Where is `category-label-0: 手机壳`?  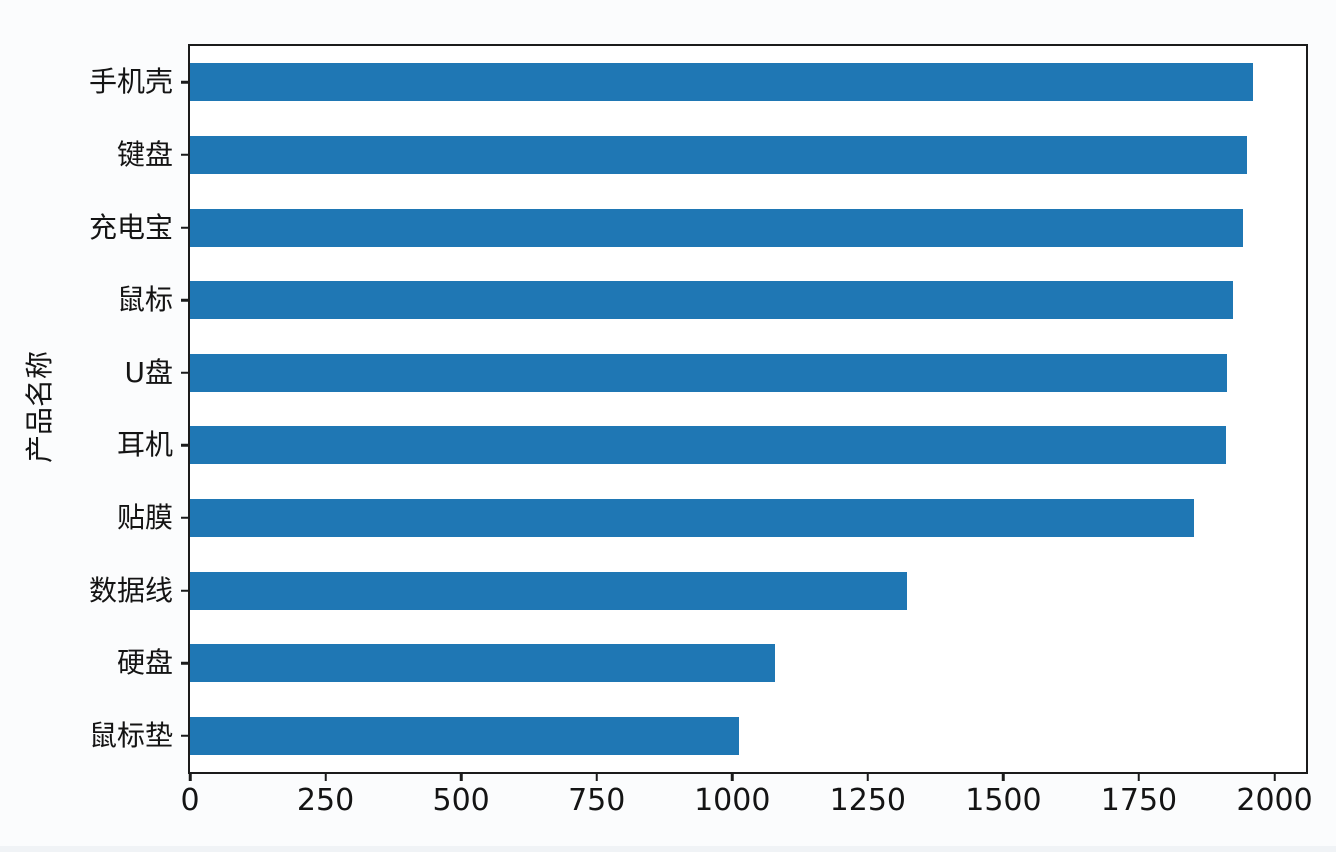 category-label-0: 手机壳 is located at coordinates (130, 82).